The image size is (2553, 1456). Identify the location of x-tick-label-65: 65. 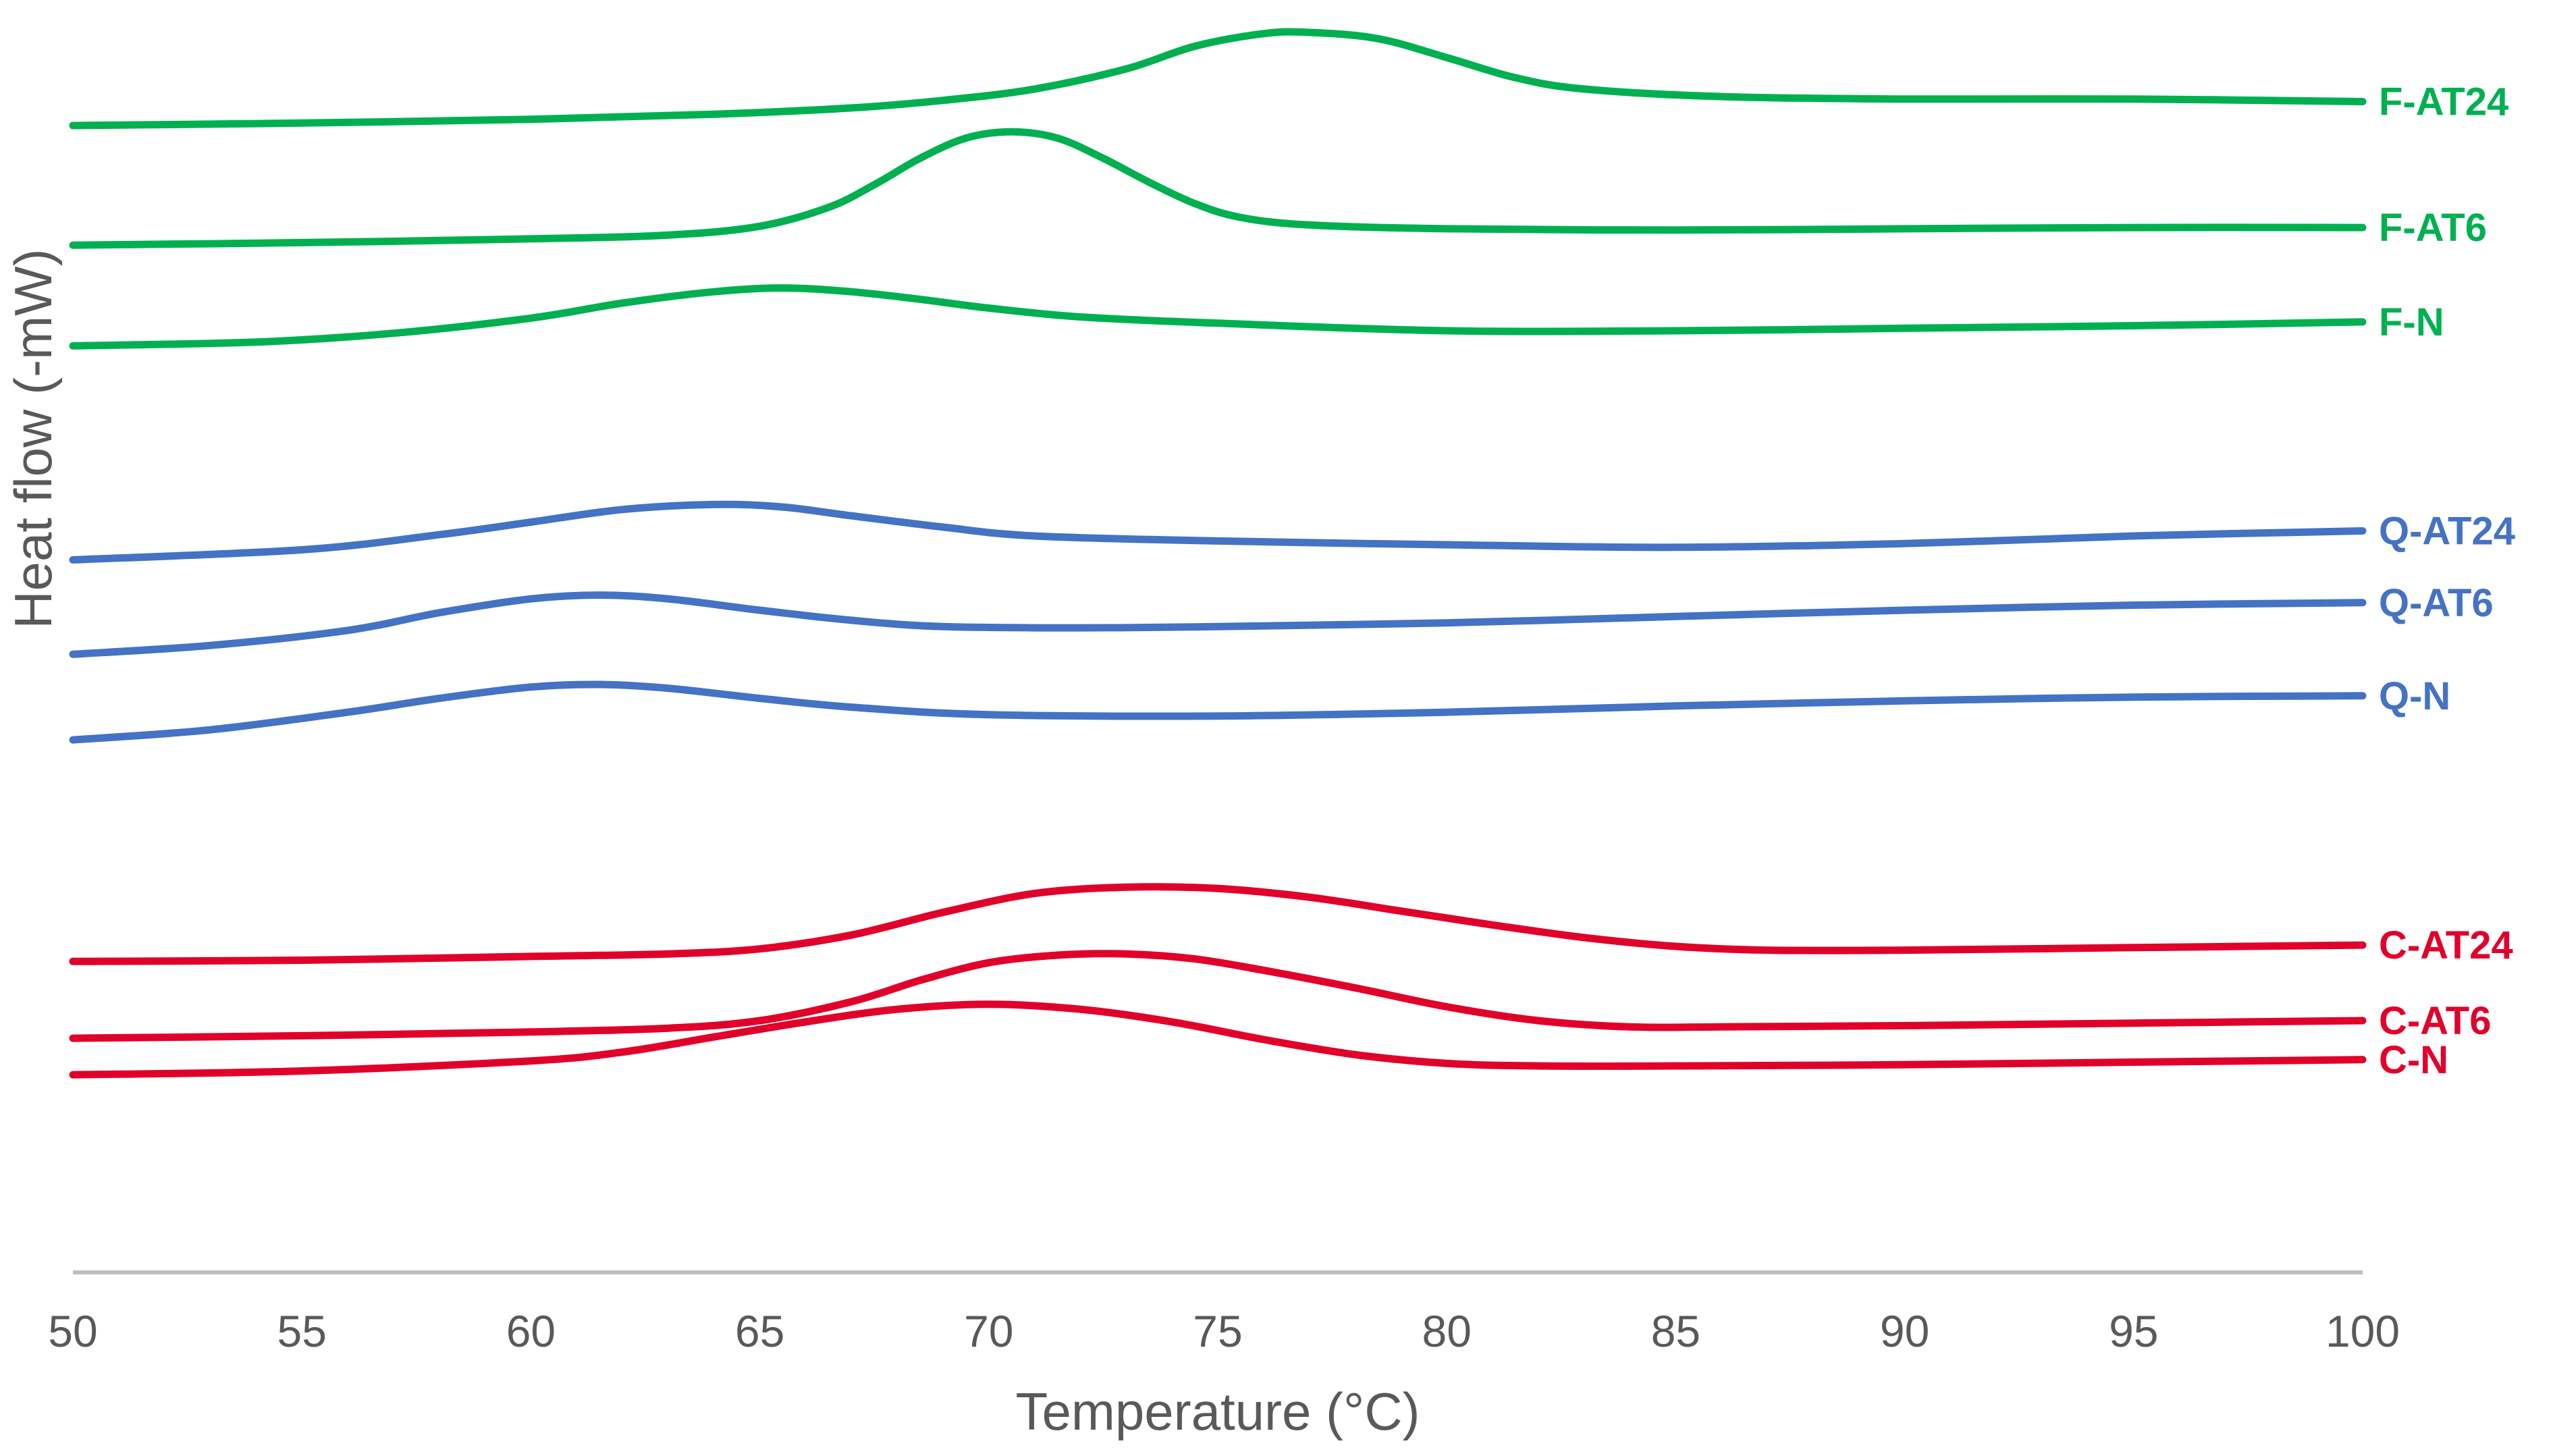
(759, 1331).